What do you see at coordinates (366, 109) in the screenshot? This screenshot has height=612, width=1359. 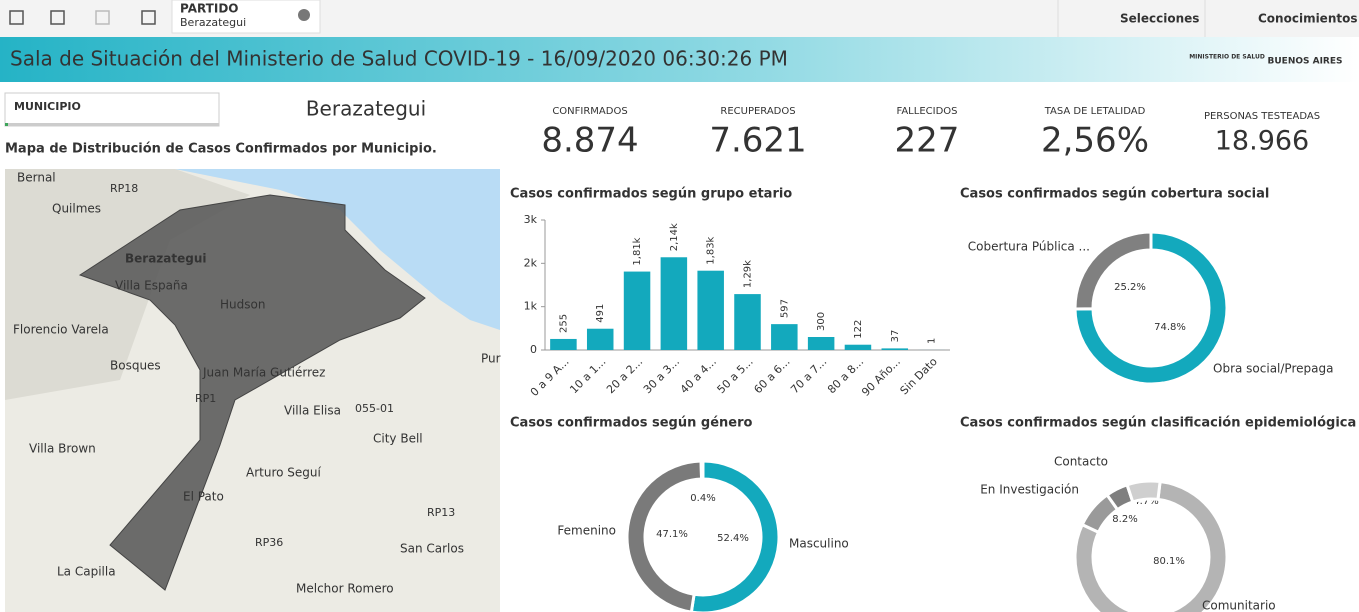 I see `selected-municipio: Berazategui` at bounding box center [366, 109].